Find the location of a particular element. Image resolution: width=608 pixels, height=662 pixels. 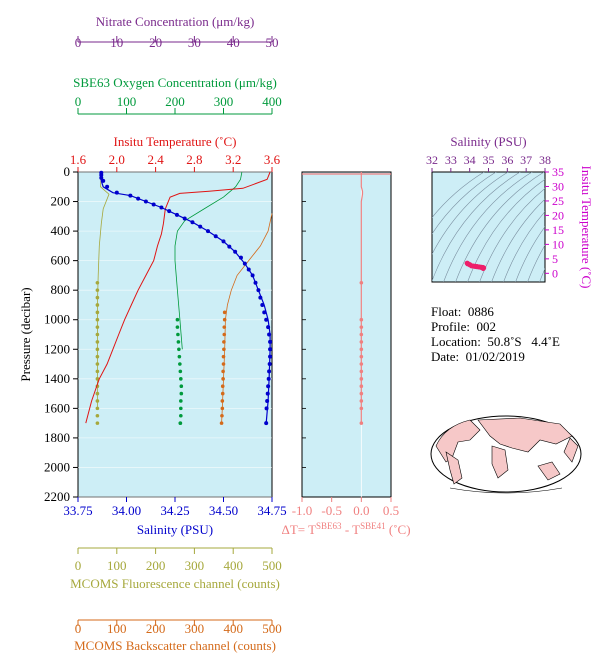

salinity-tick-label: 33.75 is located at coordinates (77, 510).